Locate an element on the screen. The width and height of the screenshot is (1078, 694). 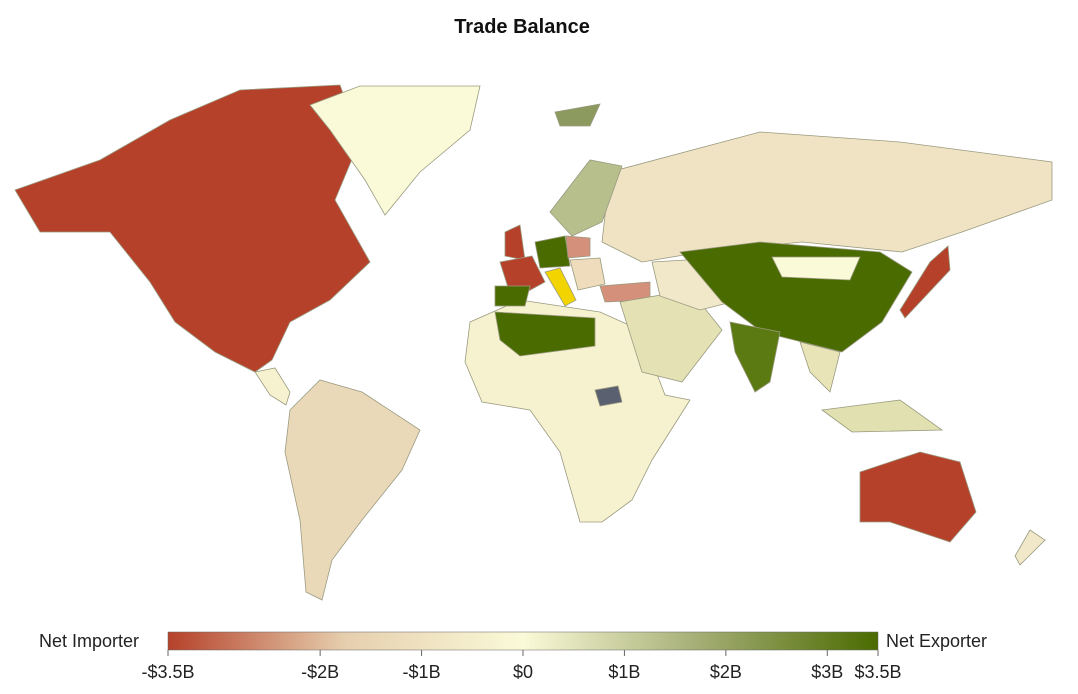
tick-label: $2B is located at coordinates (726, 672).